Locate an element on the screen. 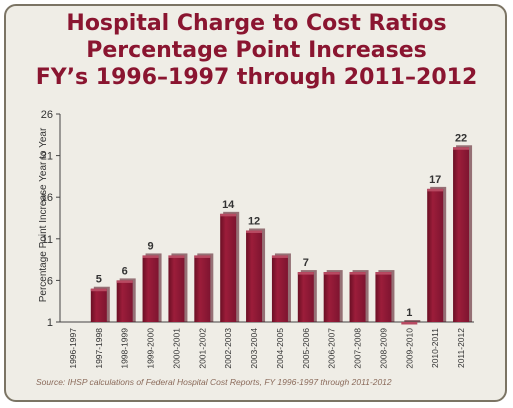 The width and height of the screenshot is (513, 408). bar-2000-2001 is located at coordinates (178, 287).